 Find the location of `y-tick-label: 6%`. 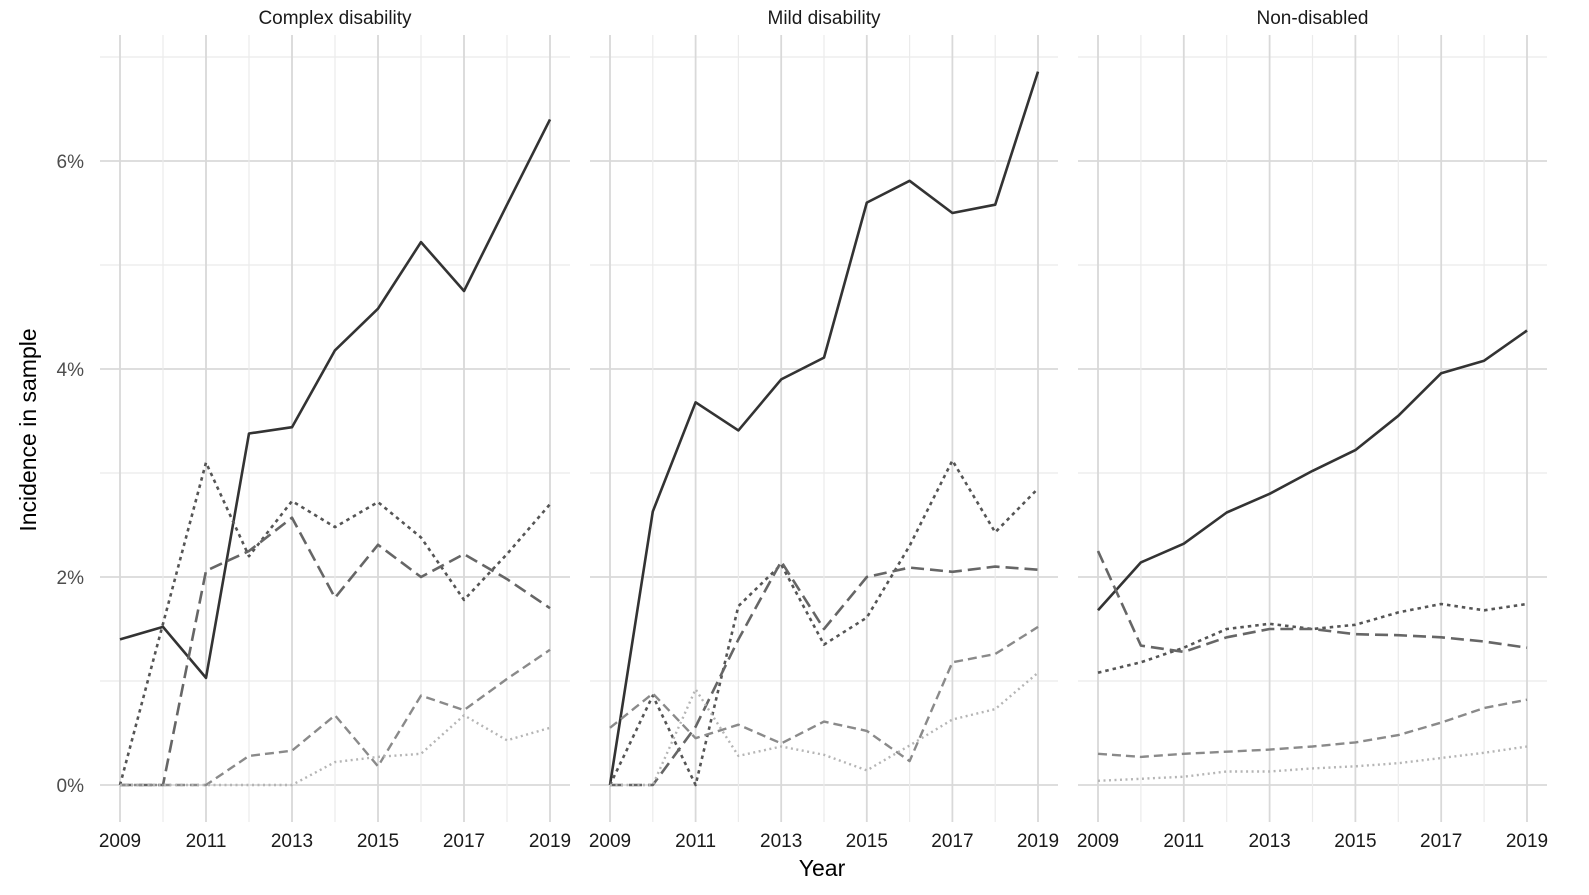

y-tick-label: 6% is located at coordinates (71, 162).